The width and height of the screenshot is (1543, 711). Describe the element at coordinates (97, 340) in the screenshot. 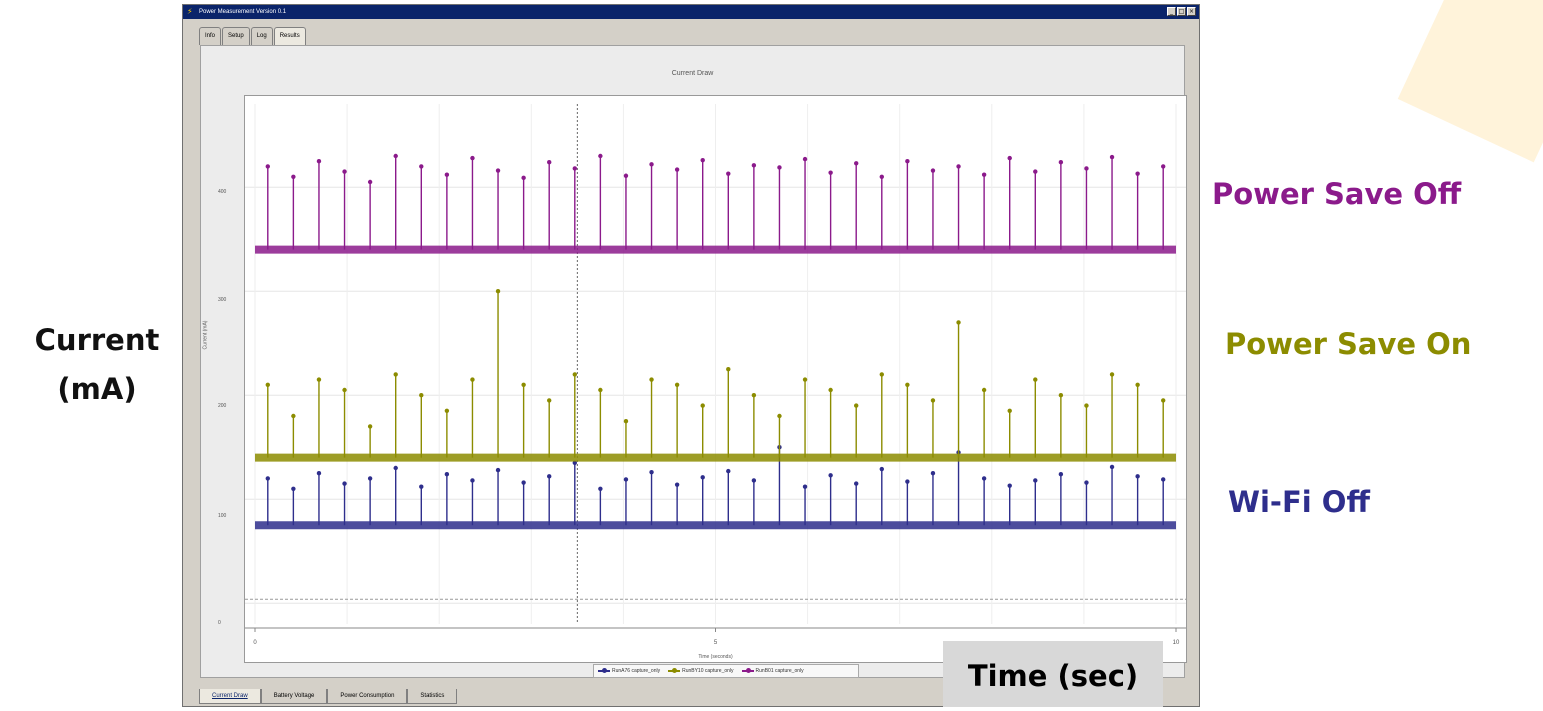

I see `current-label: Current` at that location.